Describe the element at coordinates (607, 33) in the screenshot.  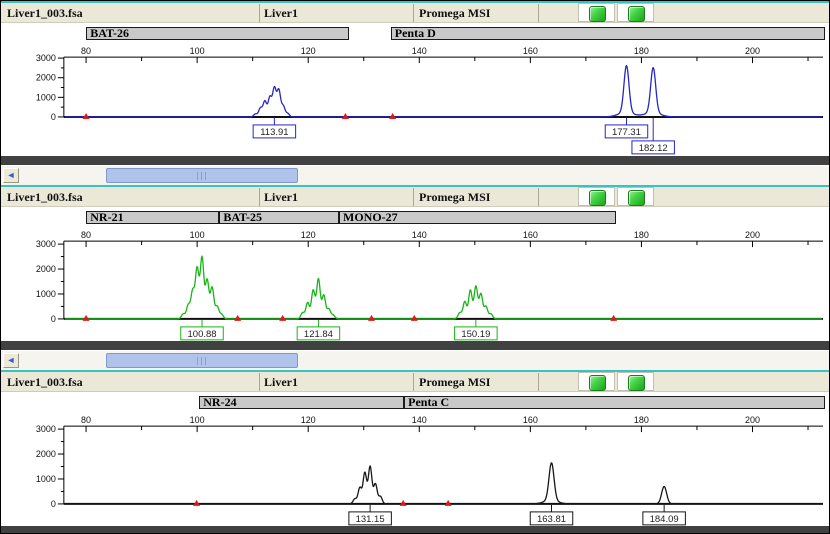
I see `marker-segment-penta d: Penta D` at that location.